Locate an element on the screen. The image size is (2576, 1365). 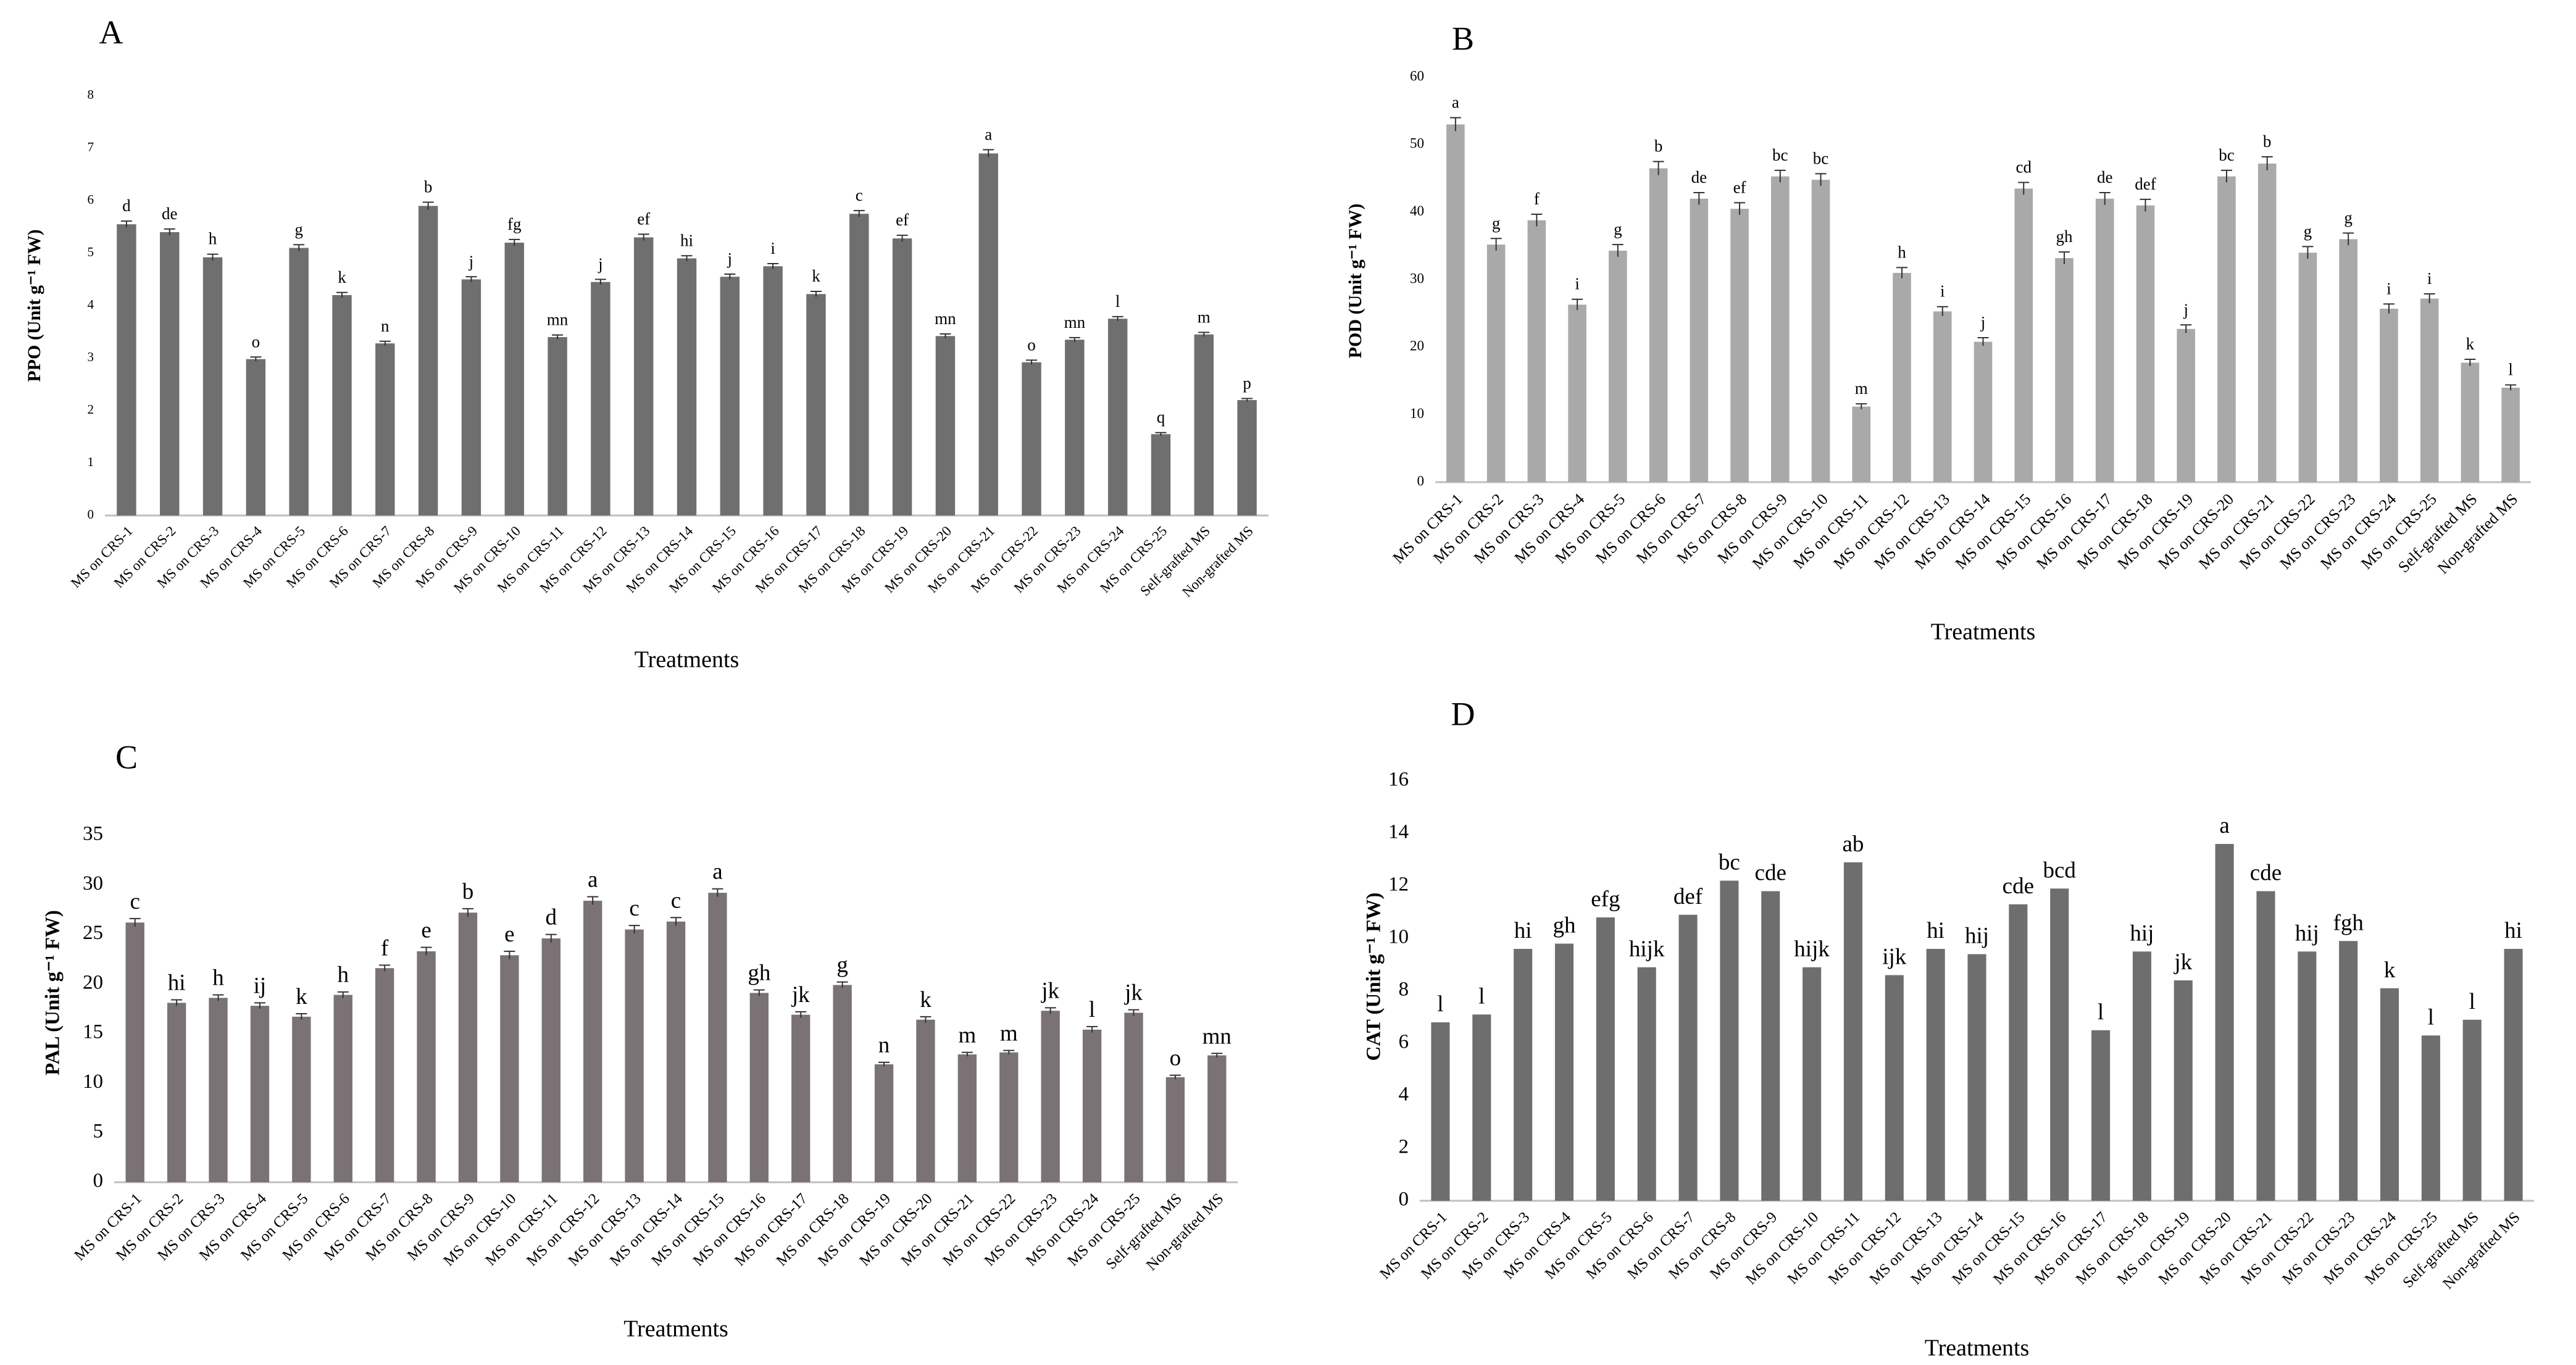
y-tick-label: 4 is located at coordinates (91, 304).